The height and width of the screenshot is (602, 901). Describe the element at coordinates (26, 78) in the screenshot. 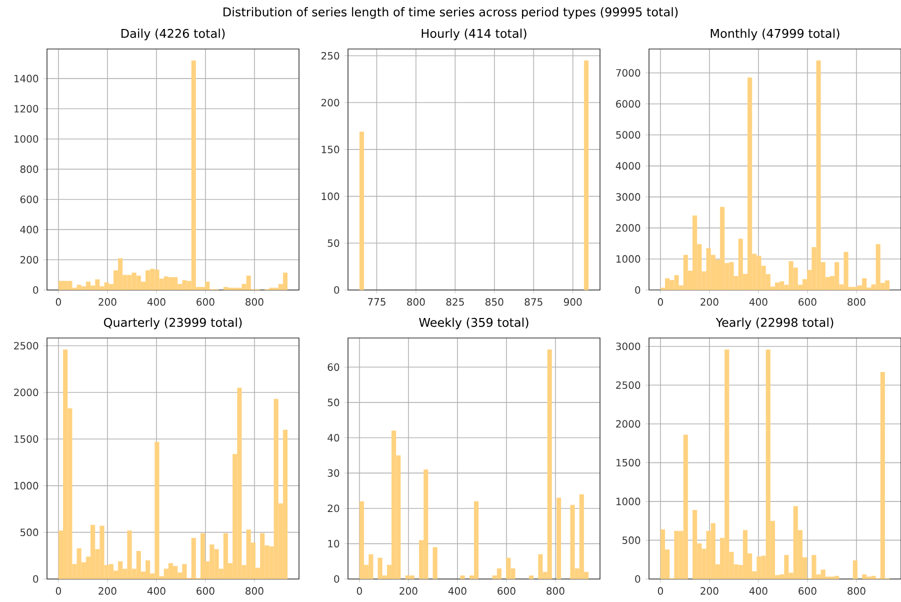

I see `y-tick-label: 1400` at that location.